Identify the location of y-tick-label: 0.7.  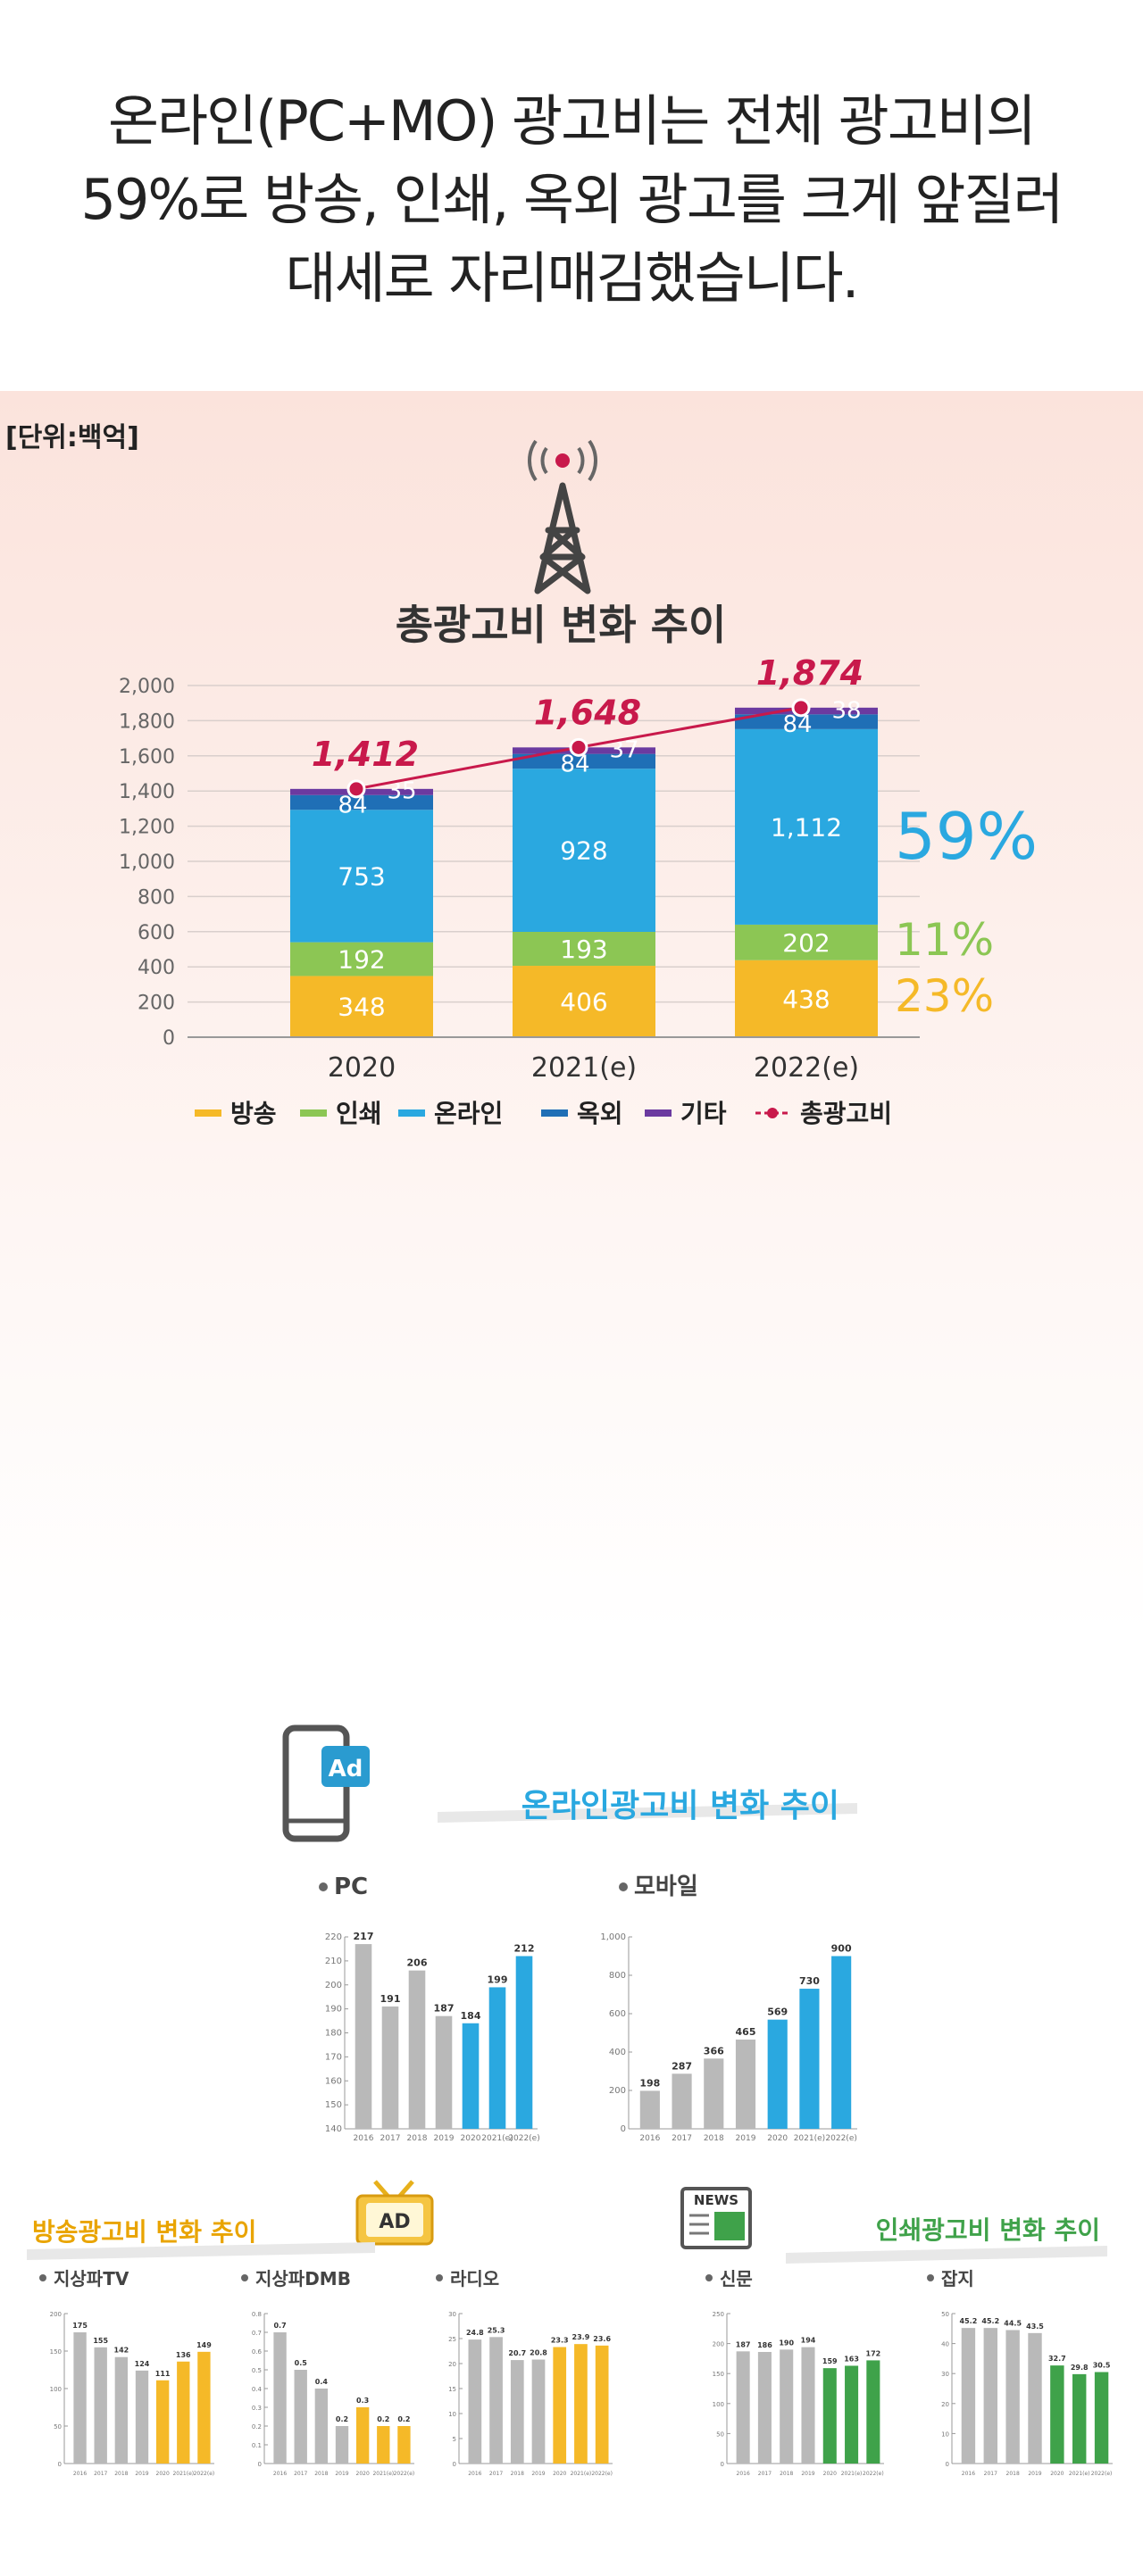
(257, 2334).